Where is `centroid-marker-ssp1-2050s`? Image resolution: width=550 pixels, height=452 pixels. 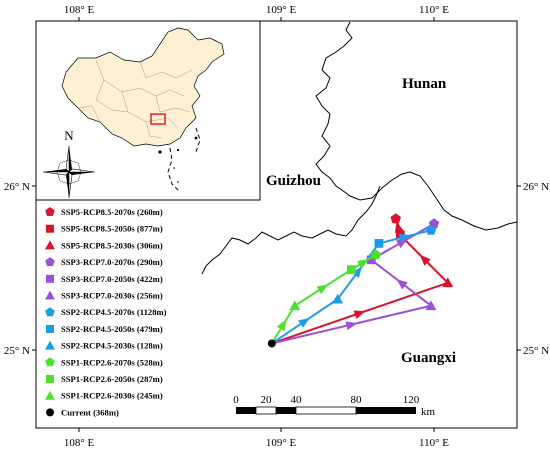 centroid-marker-ssp1-2050s is located at coordinates (351, 270).